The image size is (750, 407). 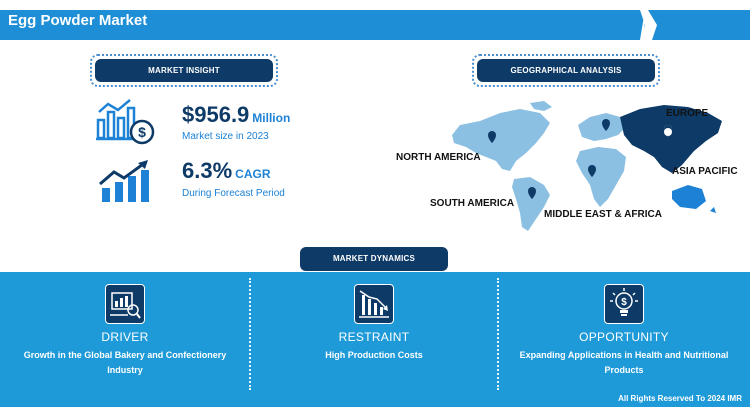 I want to click on market-size-unit: Million, so click(x=271, y=118).